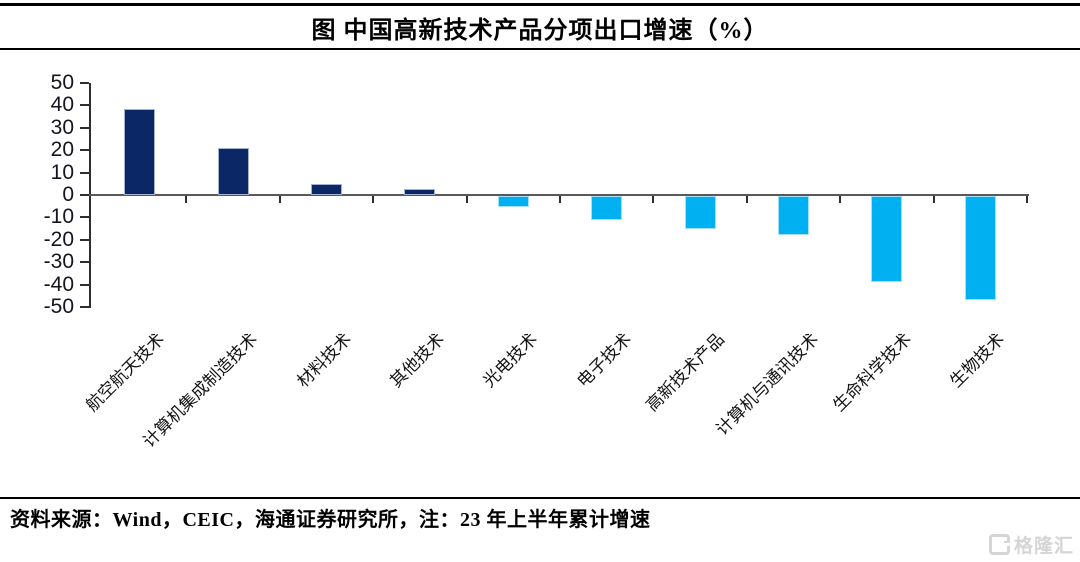 The width and height of the screenshot is (1080, 562). Describe the element at coordinates (700, 212) in the screenshot. I see `bar-高新技术产品` at that location.